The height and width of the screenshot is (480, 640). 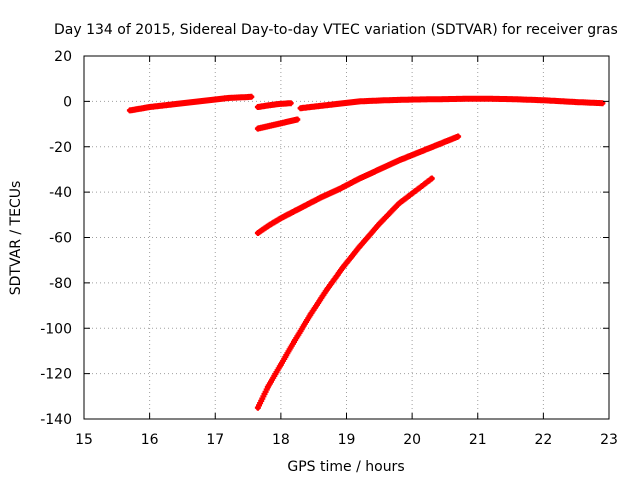 What do you see at coordinates (412, 440) in the screenshot?
I see `x-tick-label: 20` at bounding box center [412, 440].